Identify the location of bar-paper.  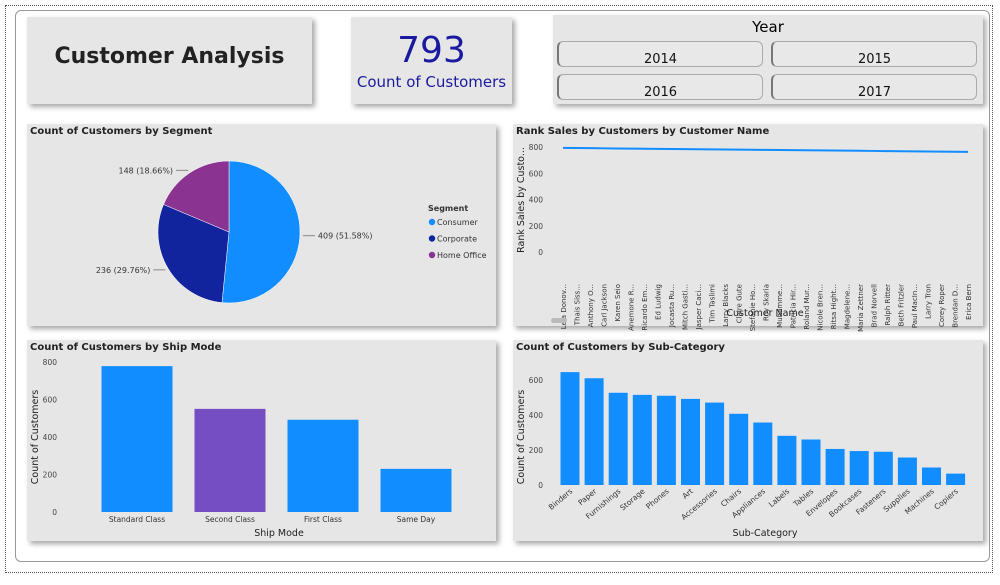
(594, 431).